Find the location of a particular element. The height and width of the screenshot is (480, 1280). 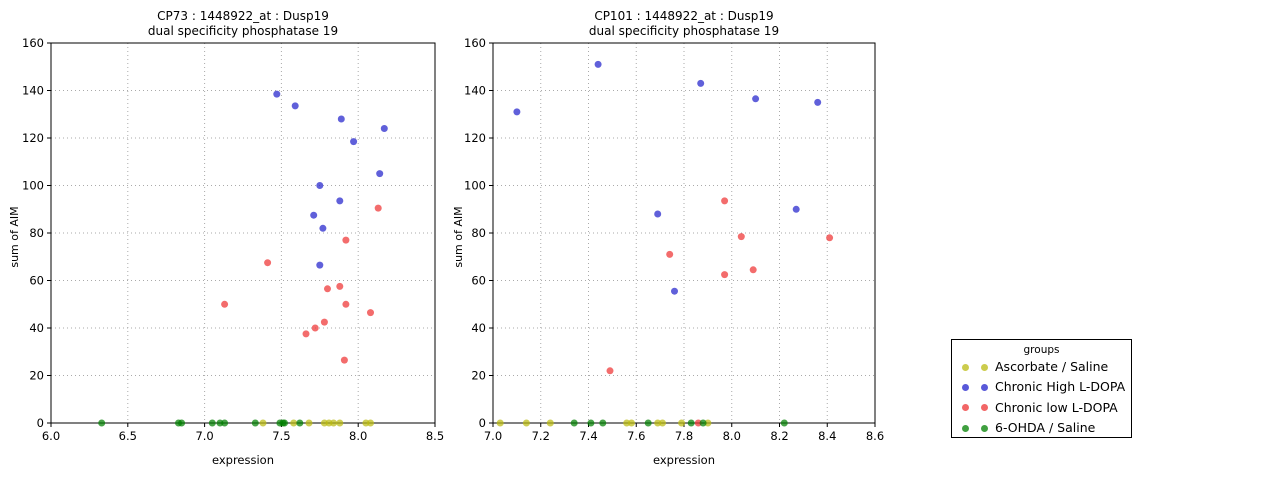

x-tick-label: 7.6 is located at coordinates (636, 436).